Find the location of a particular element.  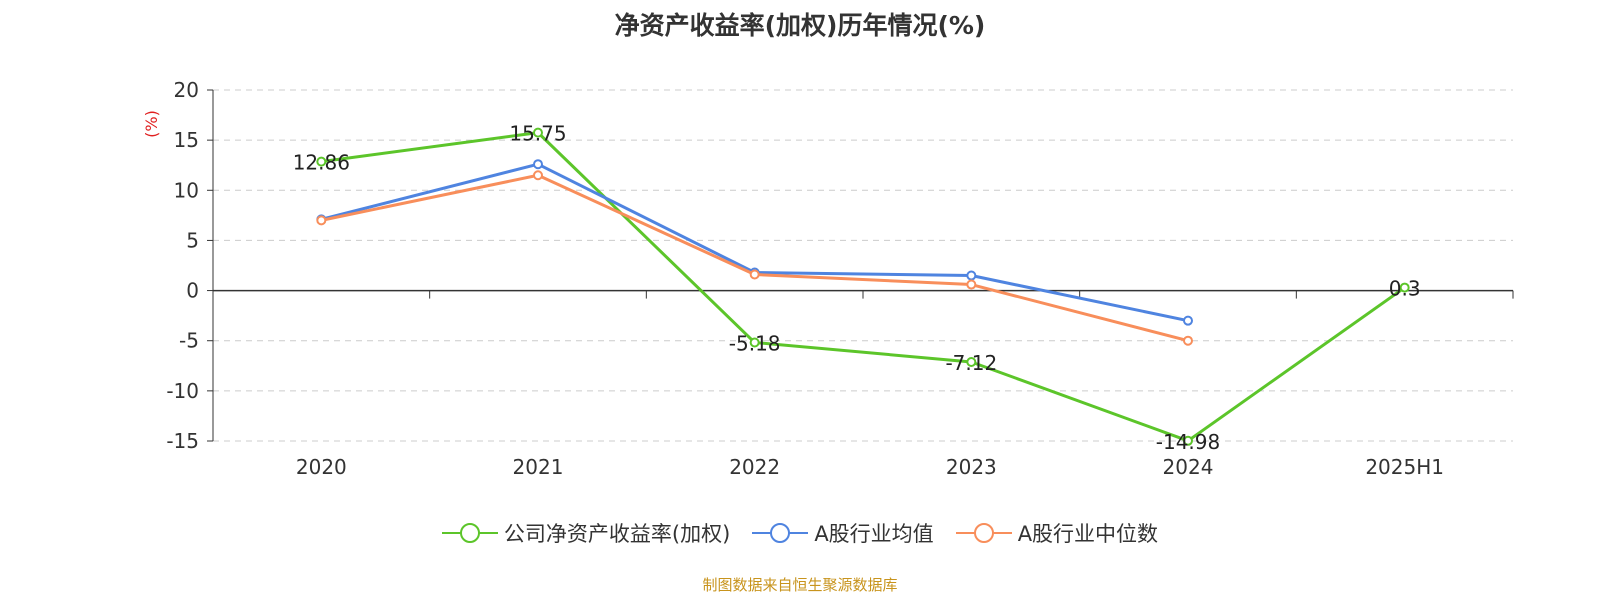

data-label: 15.75 is located at coordinates (537, 134).